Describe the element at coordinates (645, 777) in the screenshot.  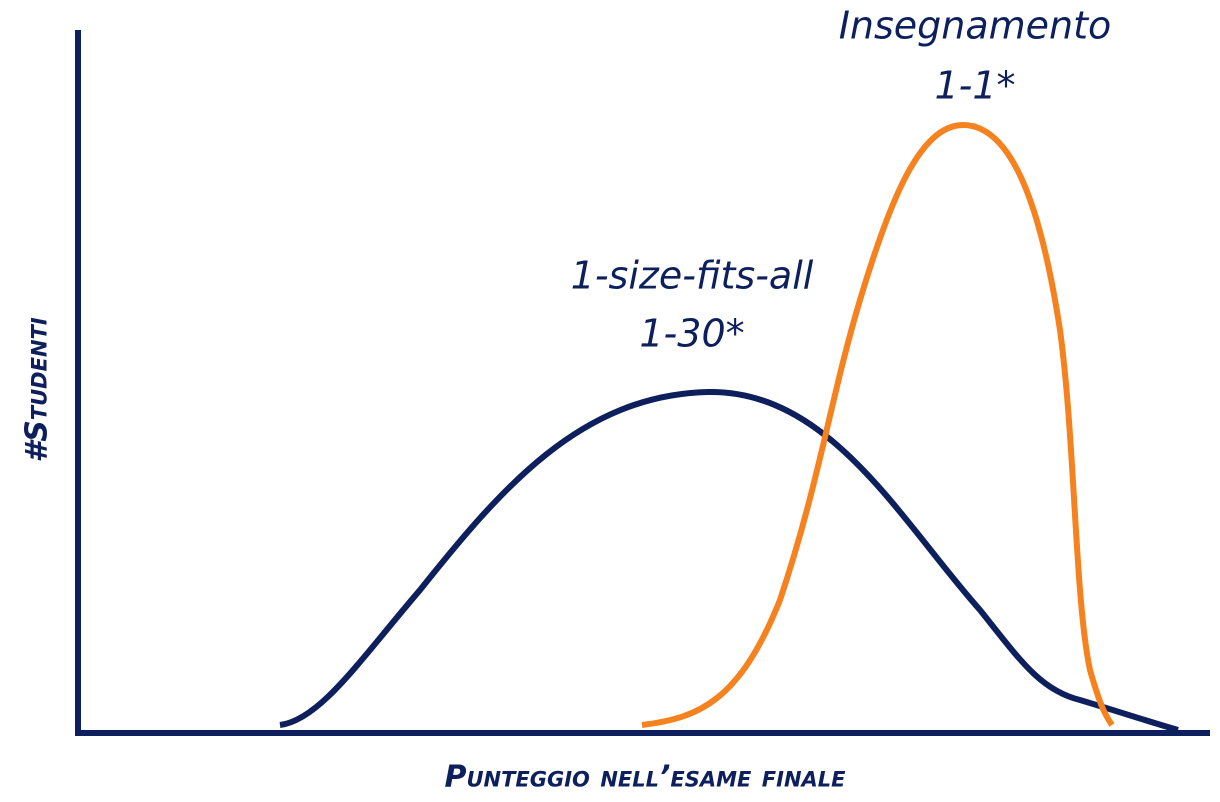
I see `x-axis-label: Punteggio nell’esame finale` at that location.